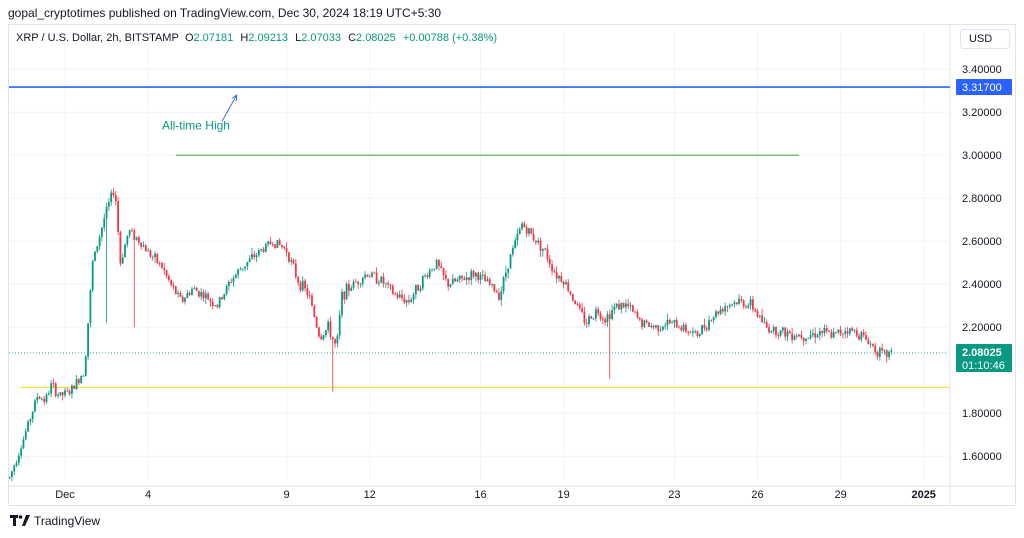 This screenshot has width=1024, height=538. Describe the element at coordinates (376, 38) in the screenshot. I see `close-value: 2.08025` at that location.